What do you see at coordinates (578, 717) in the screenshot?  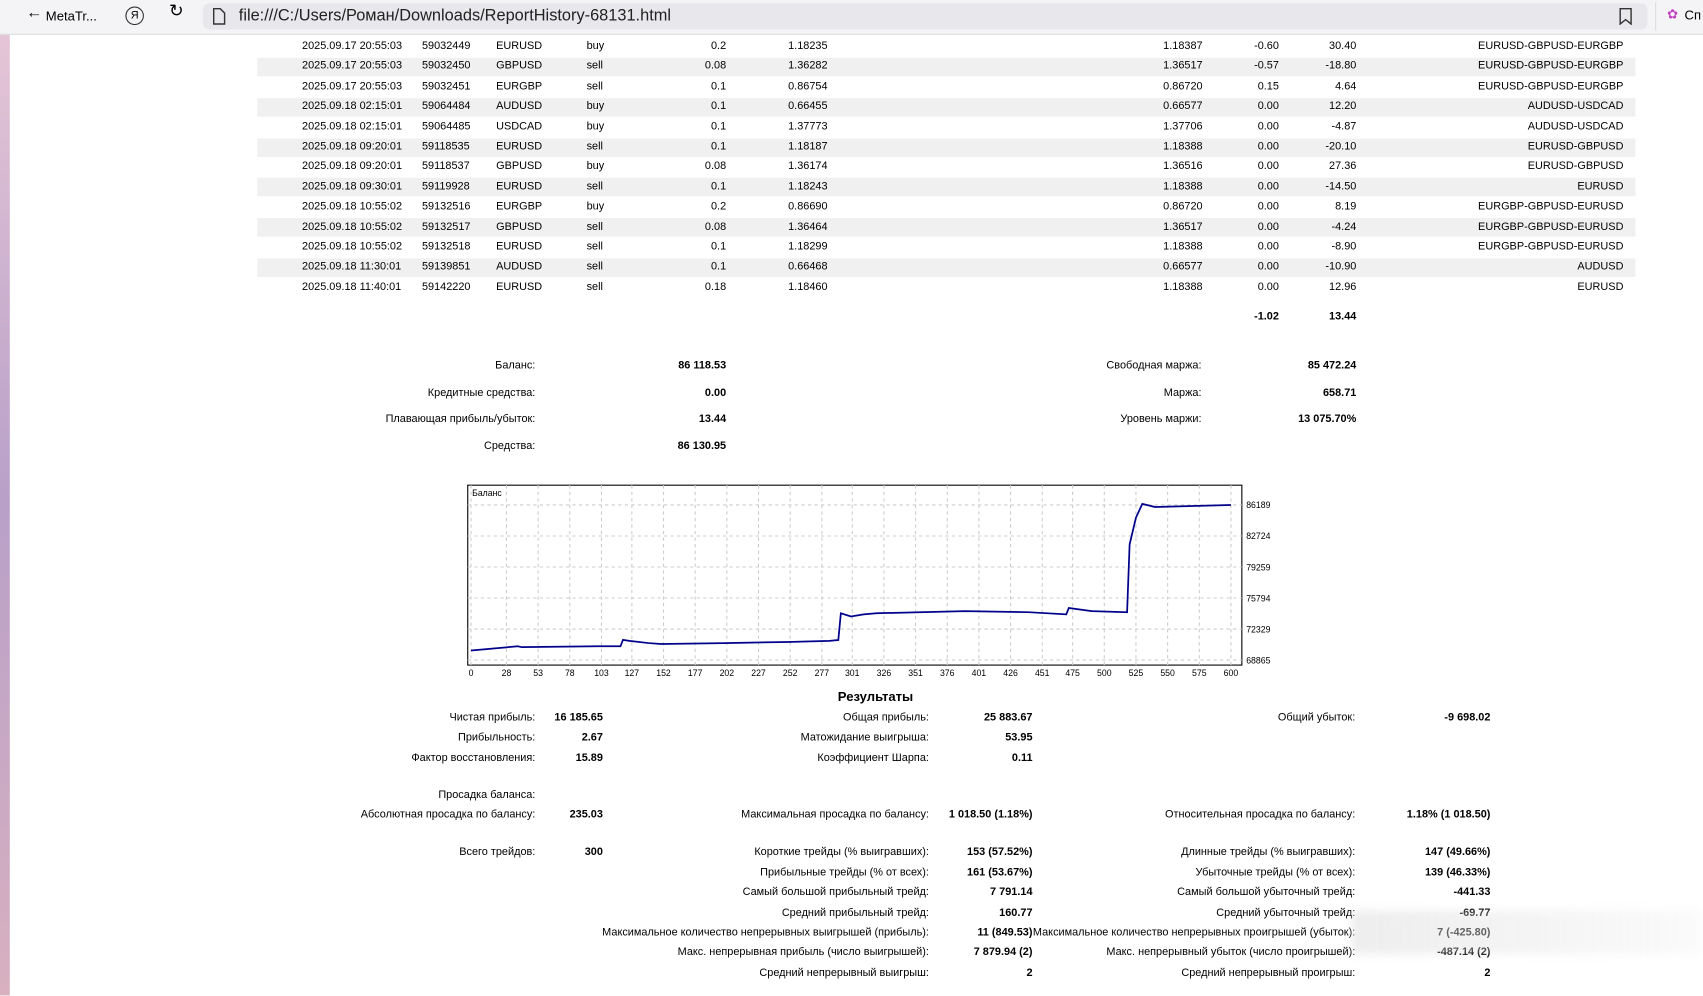 I see `result-value: 16 185.65` at bounding box center [578, 717].